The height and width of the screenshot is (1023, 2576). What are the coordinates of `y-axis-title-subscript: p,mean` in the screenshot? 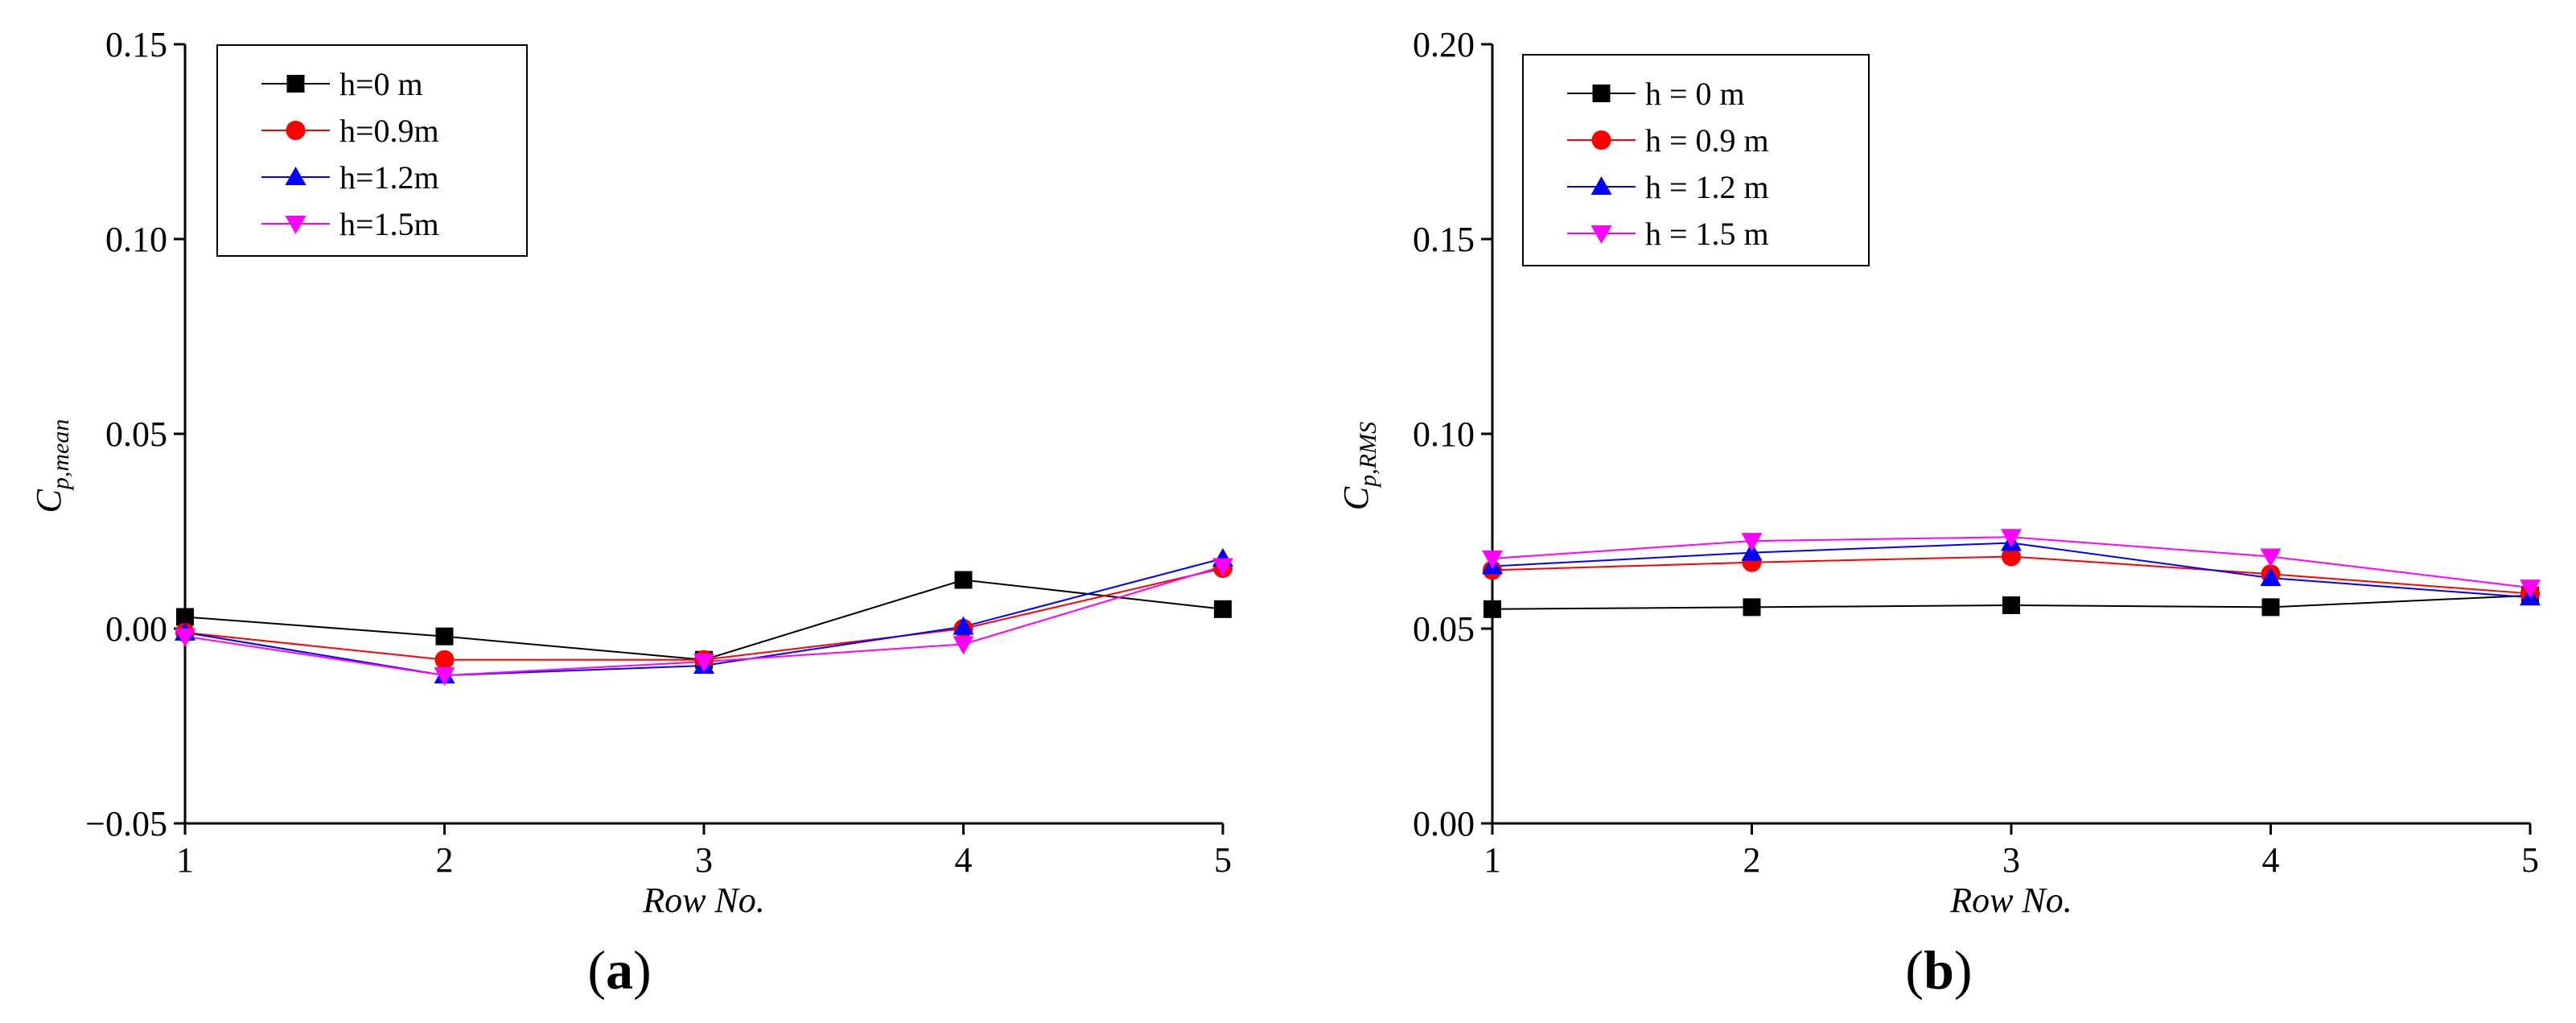 It's located at (60, 455).